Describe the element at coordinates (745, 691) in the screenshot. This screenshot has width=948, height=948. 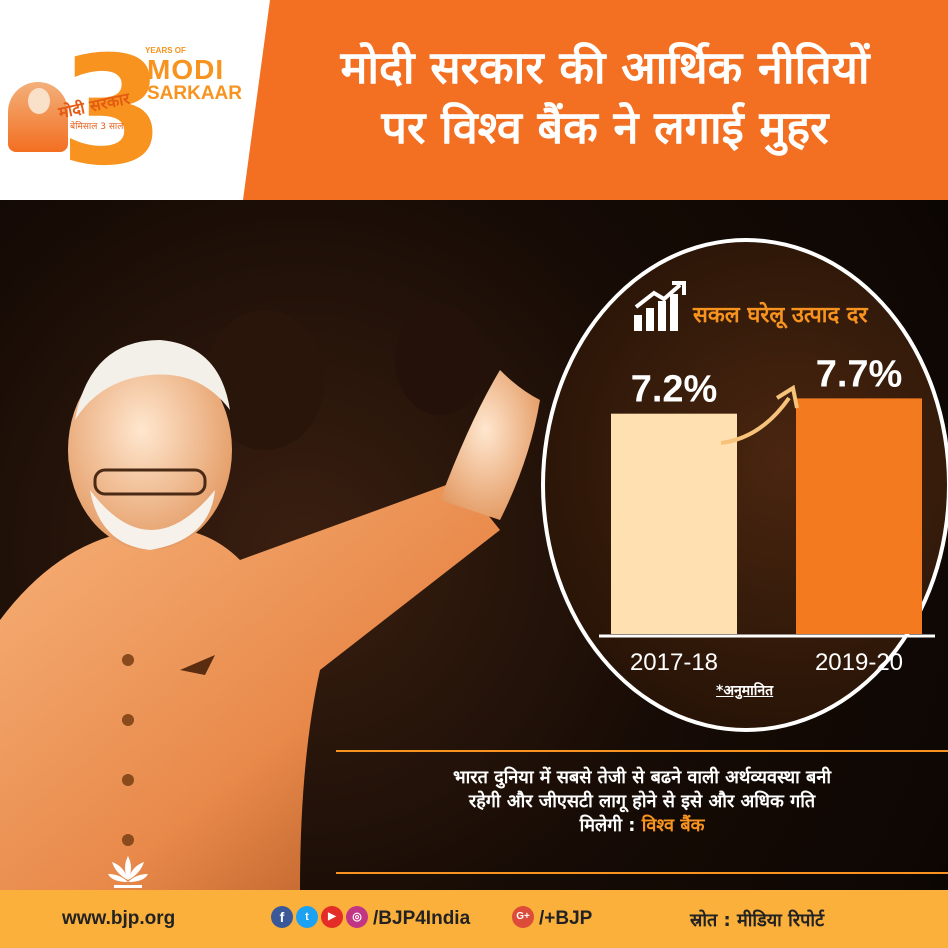
I see `estimate-note: *अनुमानित` at that location.